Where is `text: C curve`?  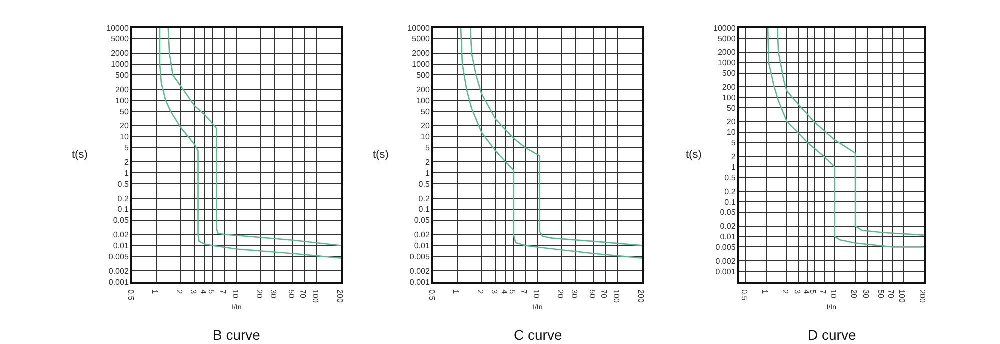
text: C curve is located at coordinates (538, 335).